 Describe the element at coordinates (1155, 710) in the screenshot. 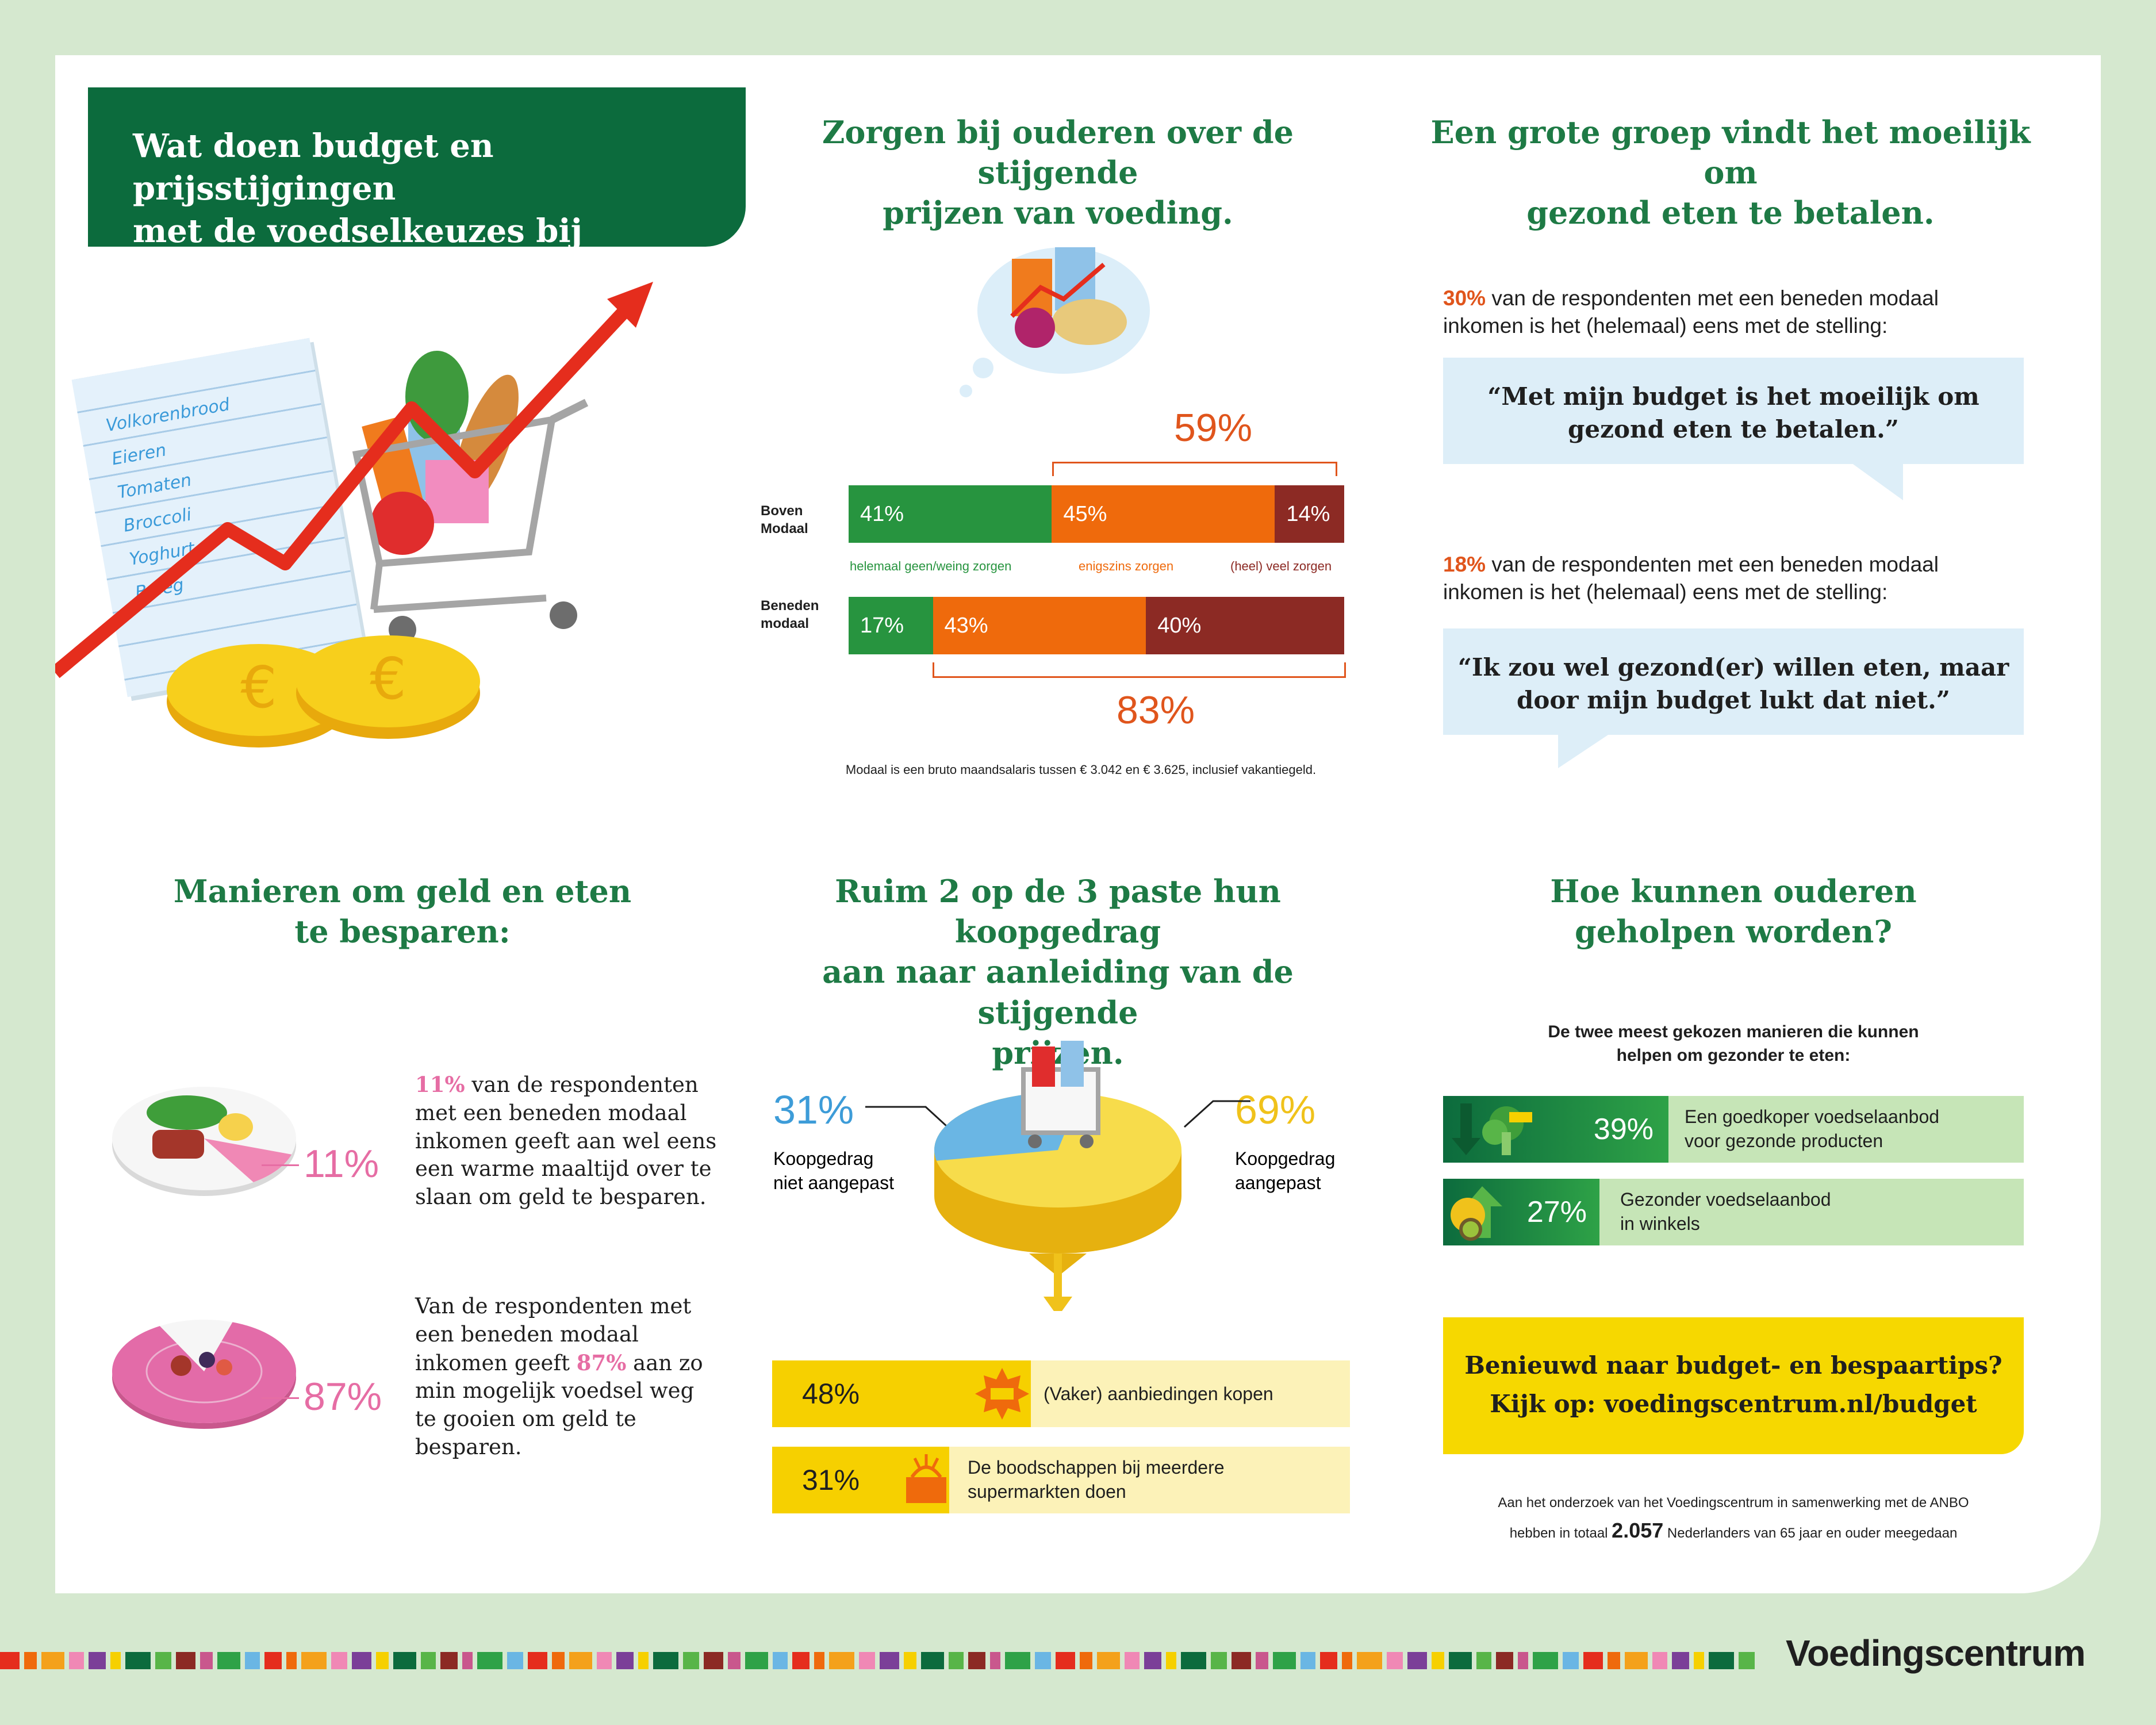

I see `bottom-bracket-label: 83%` at that location.